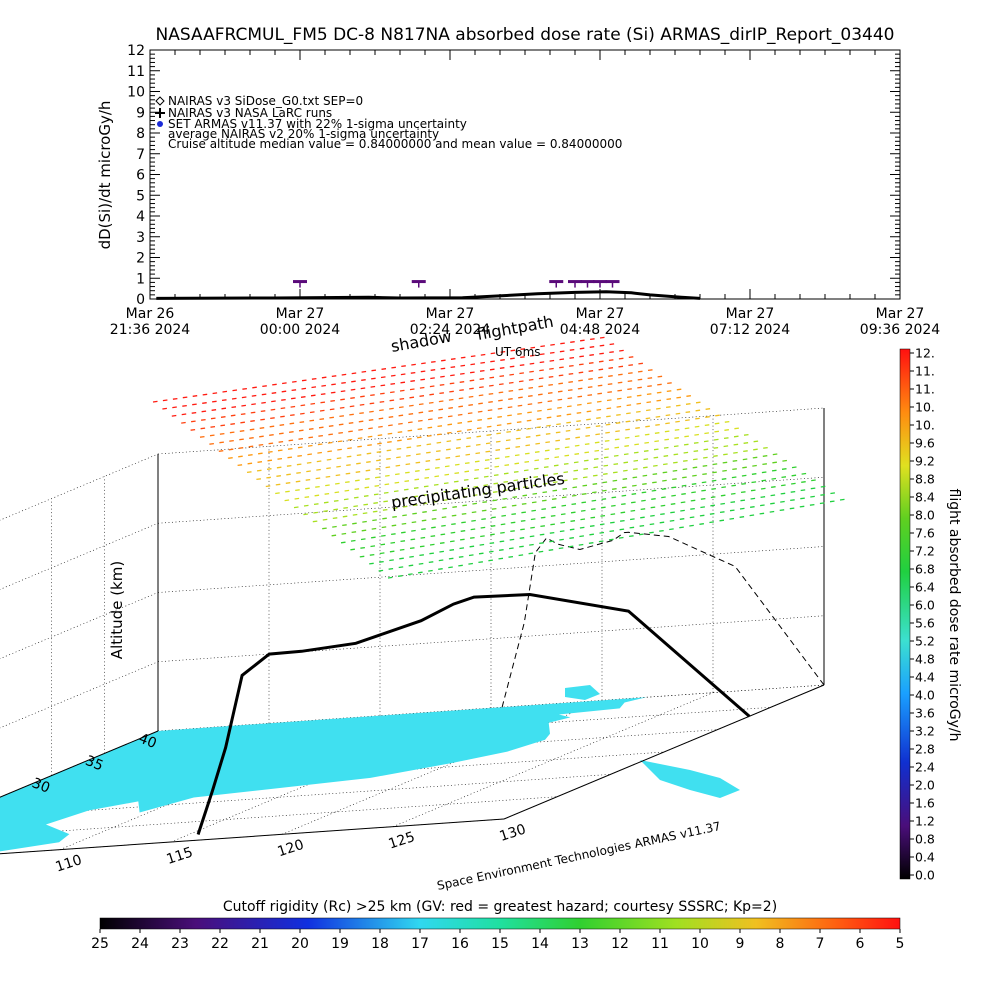 This screenshot has width=1000, height=1000. Describe the element at coordinates (450, 330) in the screenshot. I see `x-tick-label-time: 02:24 2024` at that location.